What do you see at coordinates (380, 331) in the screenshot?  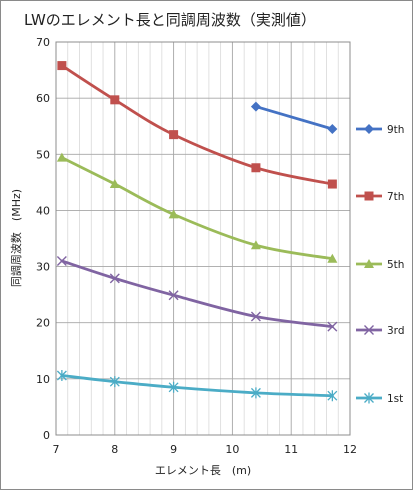 I see `legend-item-3rd: 3rd` at bounding box center [380, 331].